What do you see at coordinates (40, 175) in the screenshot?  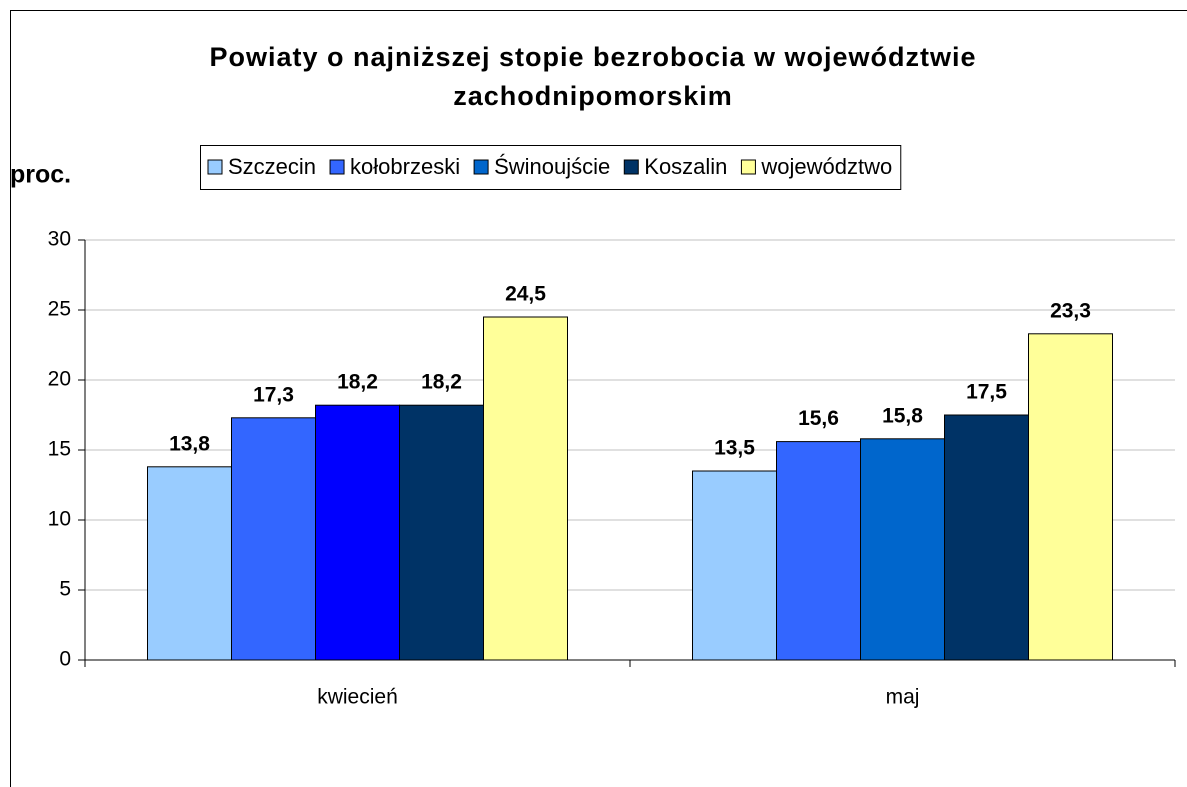 I see `y-axis-label: proc.` at bounding box center [40, 175].